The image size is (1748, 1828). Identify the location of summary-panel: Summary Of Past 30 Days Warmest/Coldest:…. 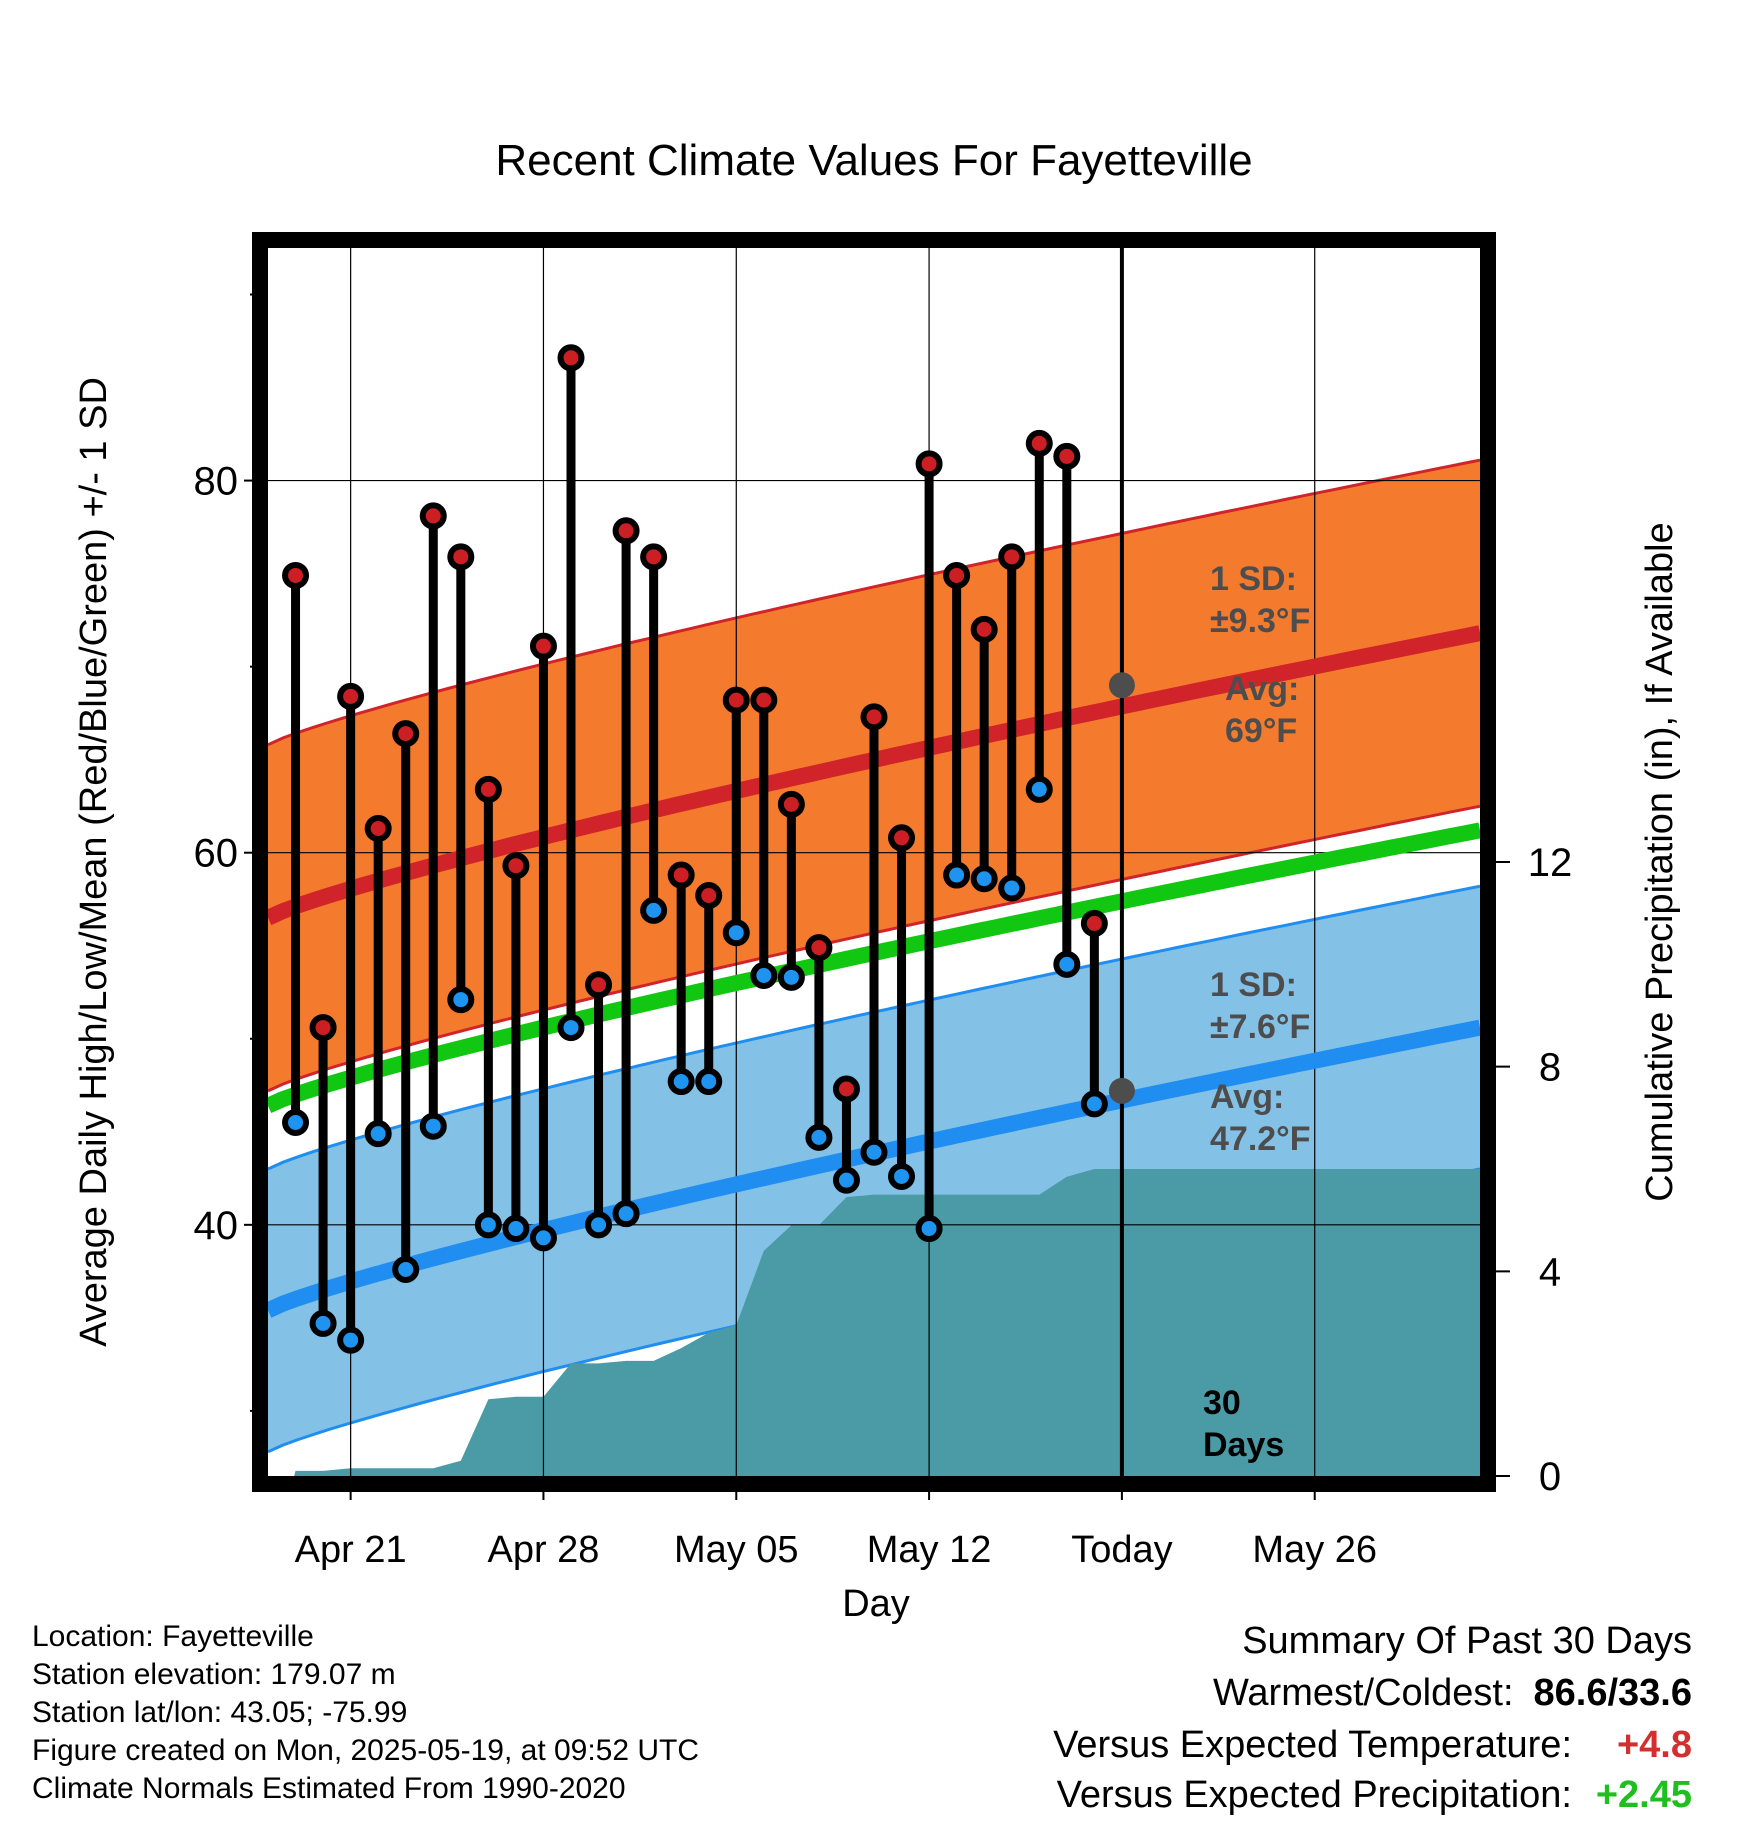
(1292, 1720).